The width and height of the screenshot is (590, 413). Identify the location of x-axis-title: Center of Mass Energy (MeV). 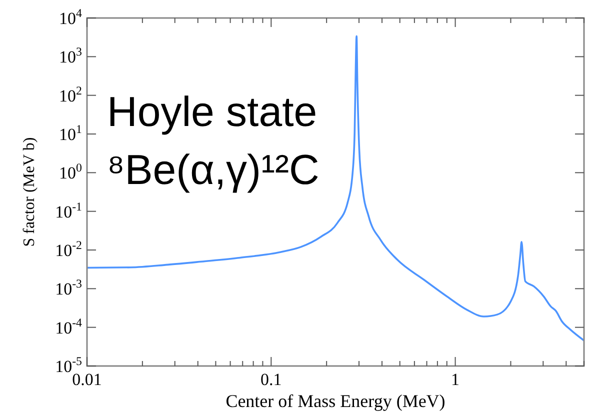
(336, 401).